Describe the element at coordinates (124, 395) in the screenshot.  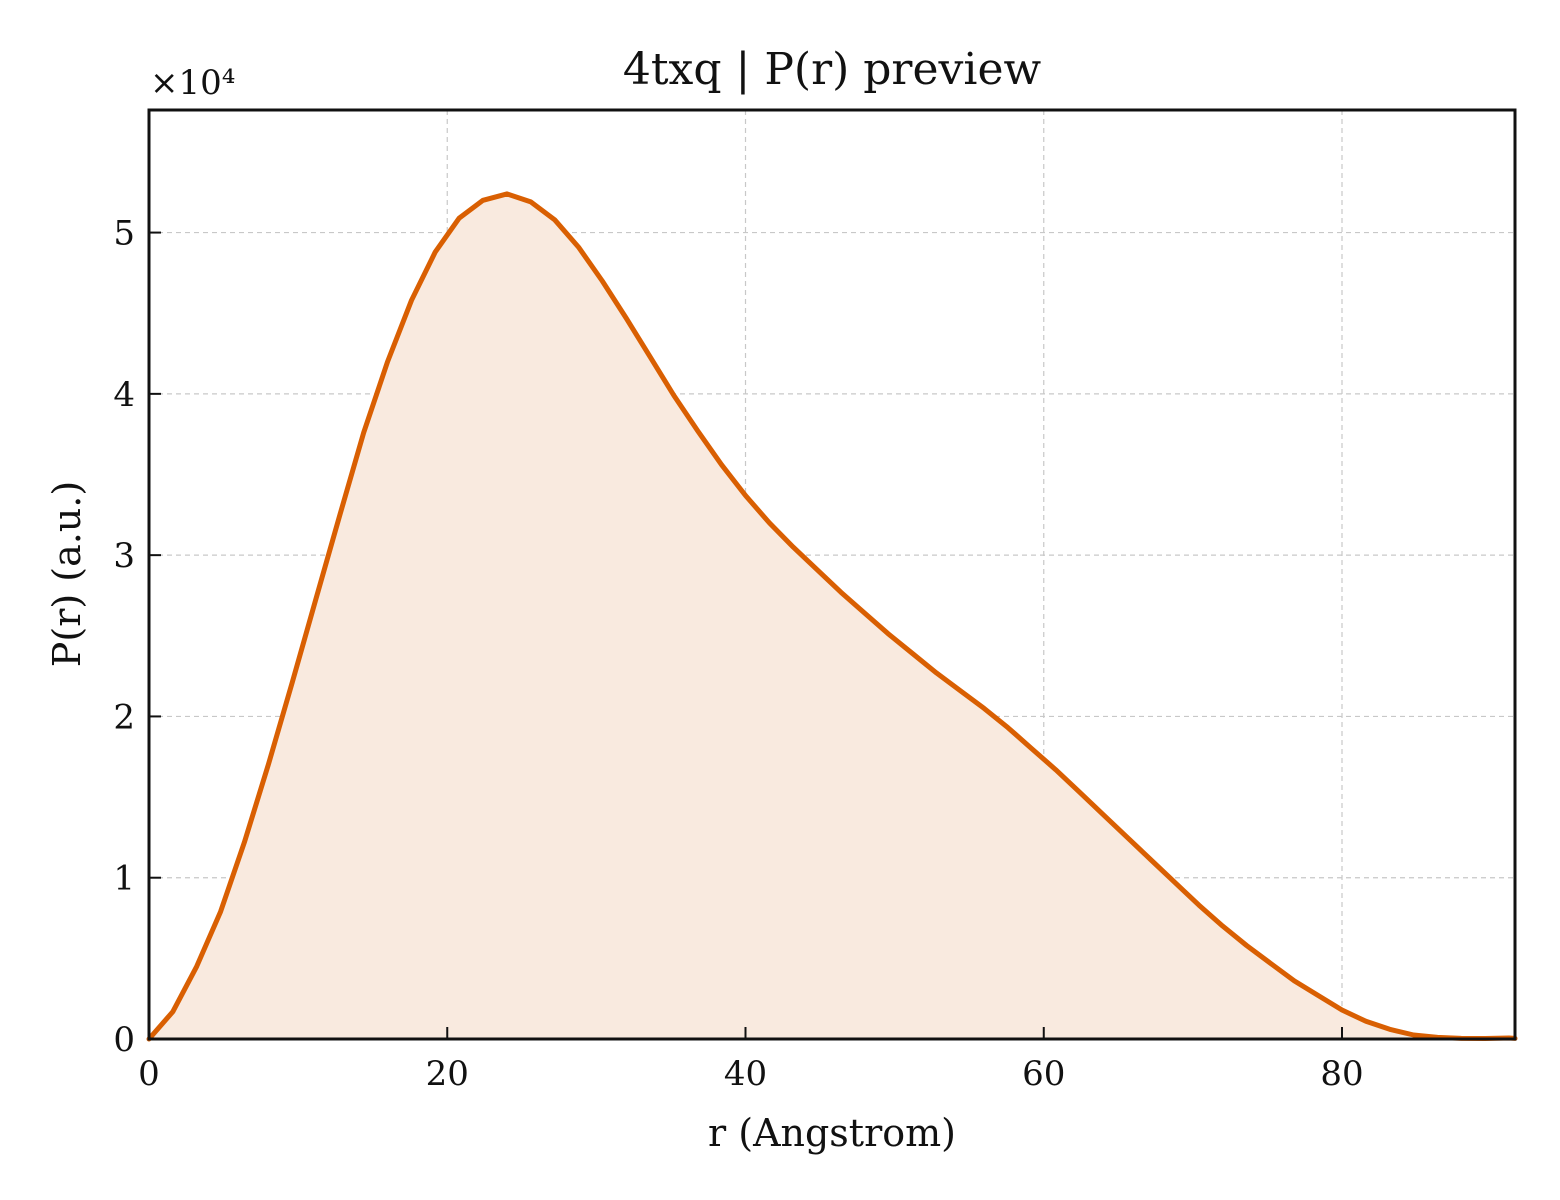
I see `y-tick-label: 4` at that location.